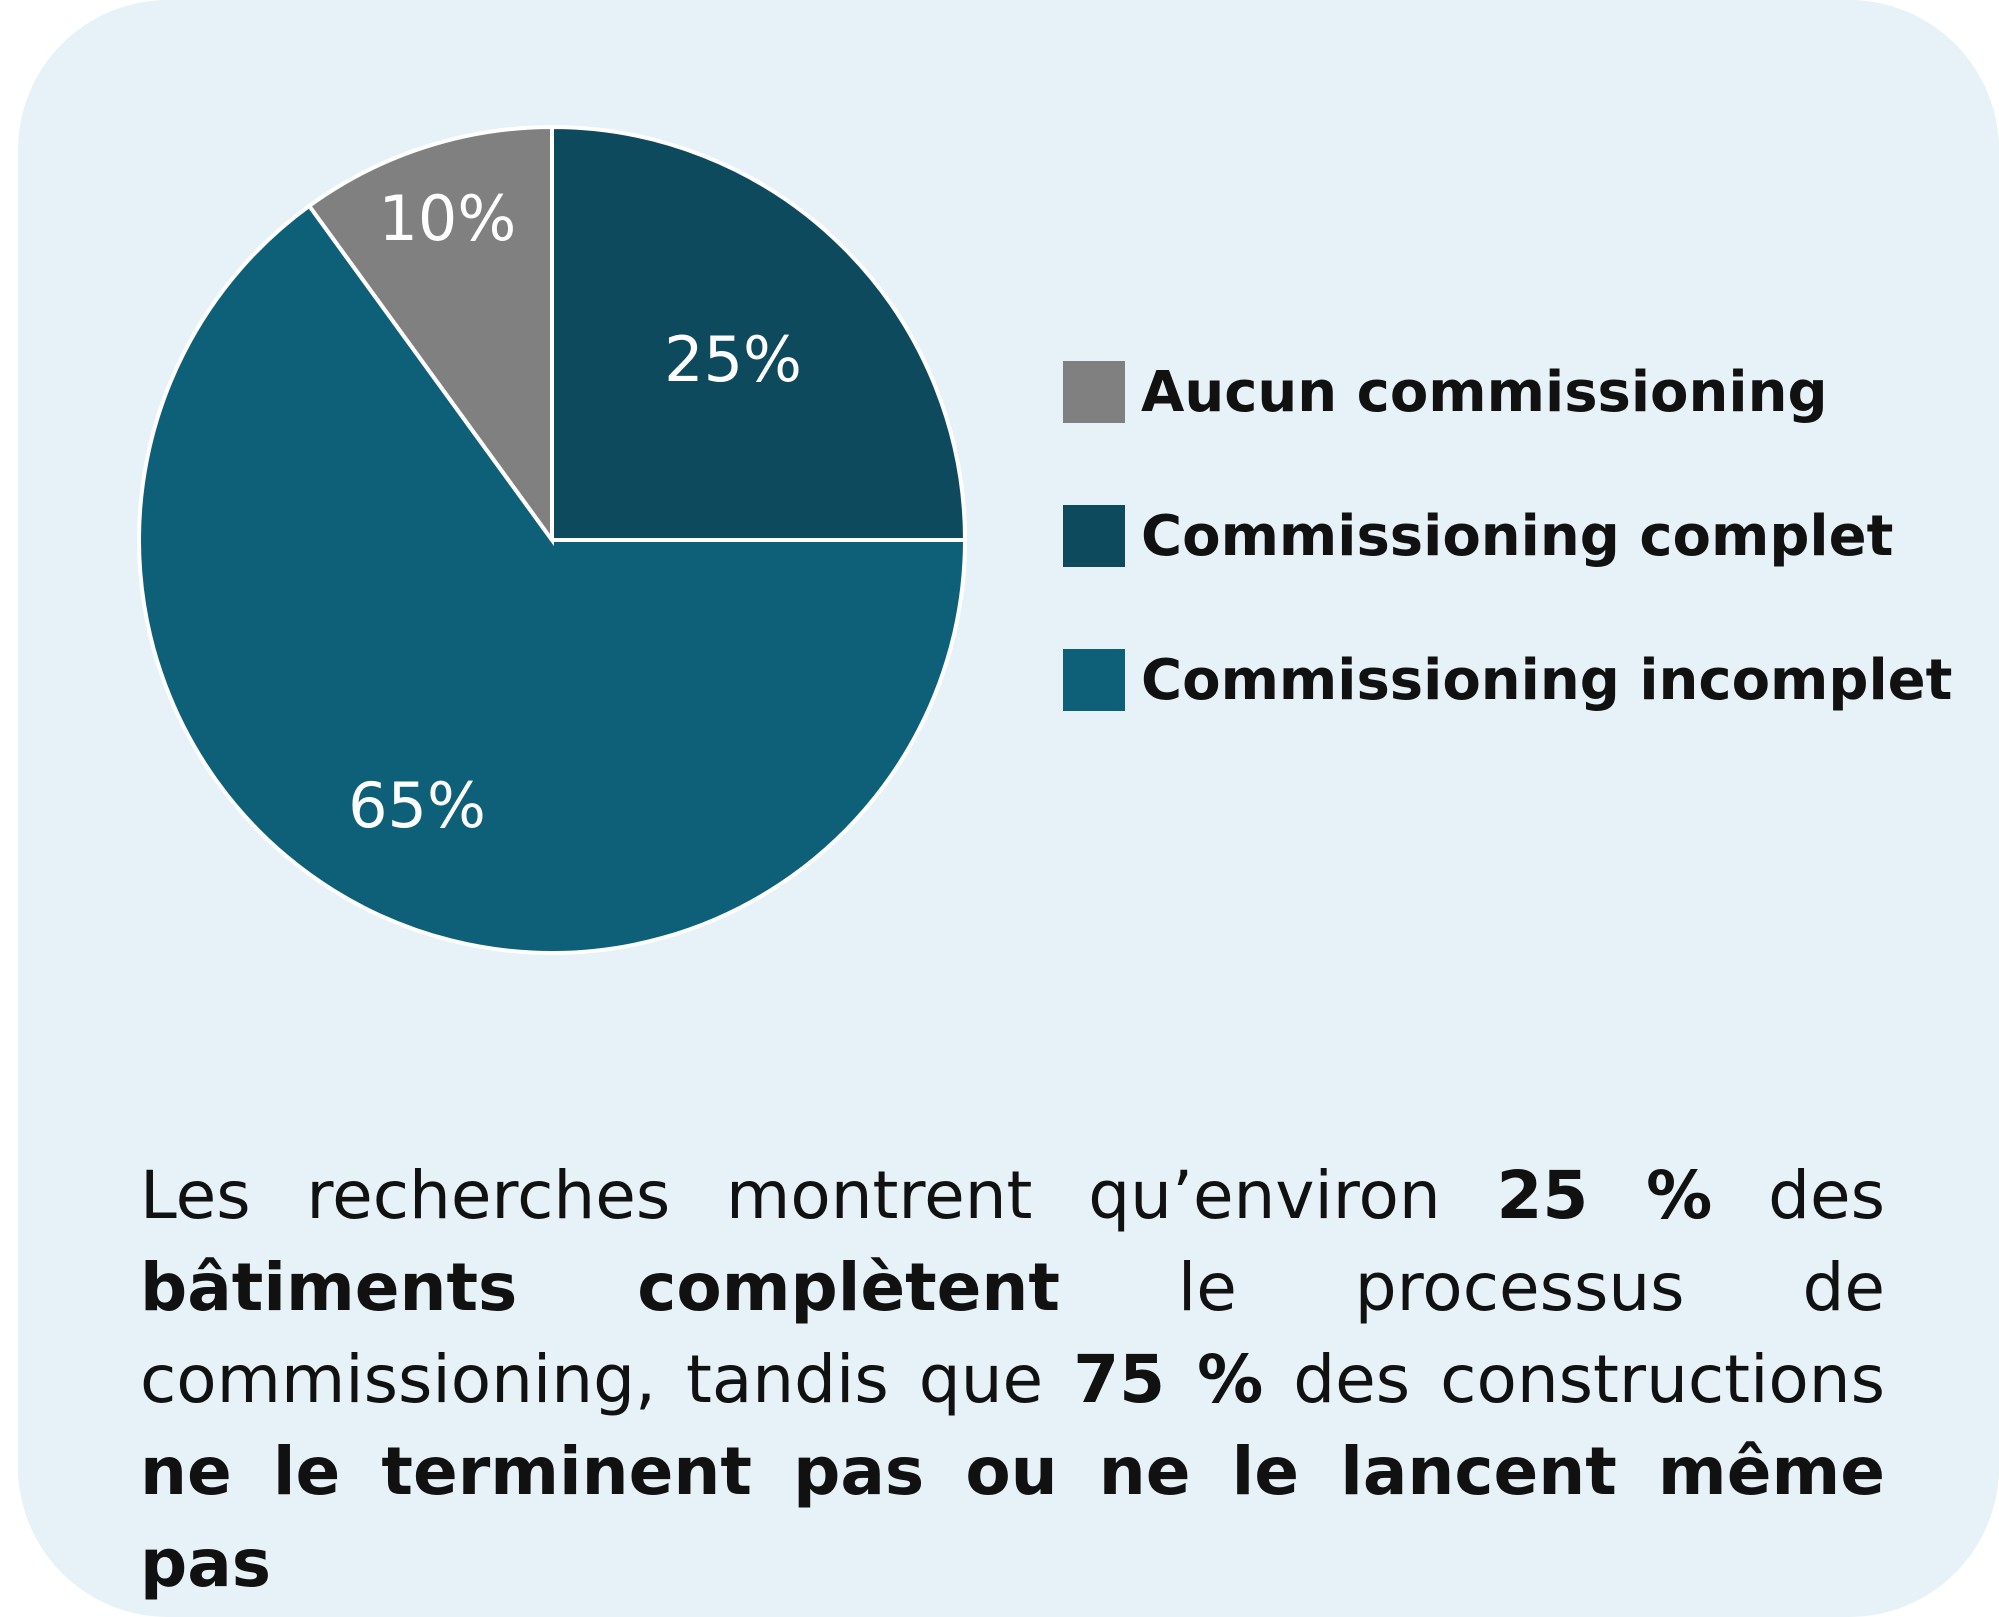 This screenshot has height=1617, width=1999. I want to click on caption-bold-2: bâtiments complètent, so click(600, 1287).